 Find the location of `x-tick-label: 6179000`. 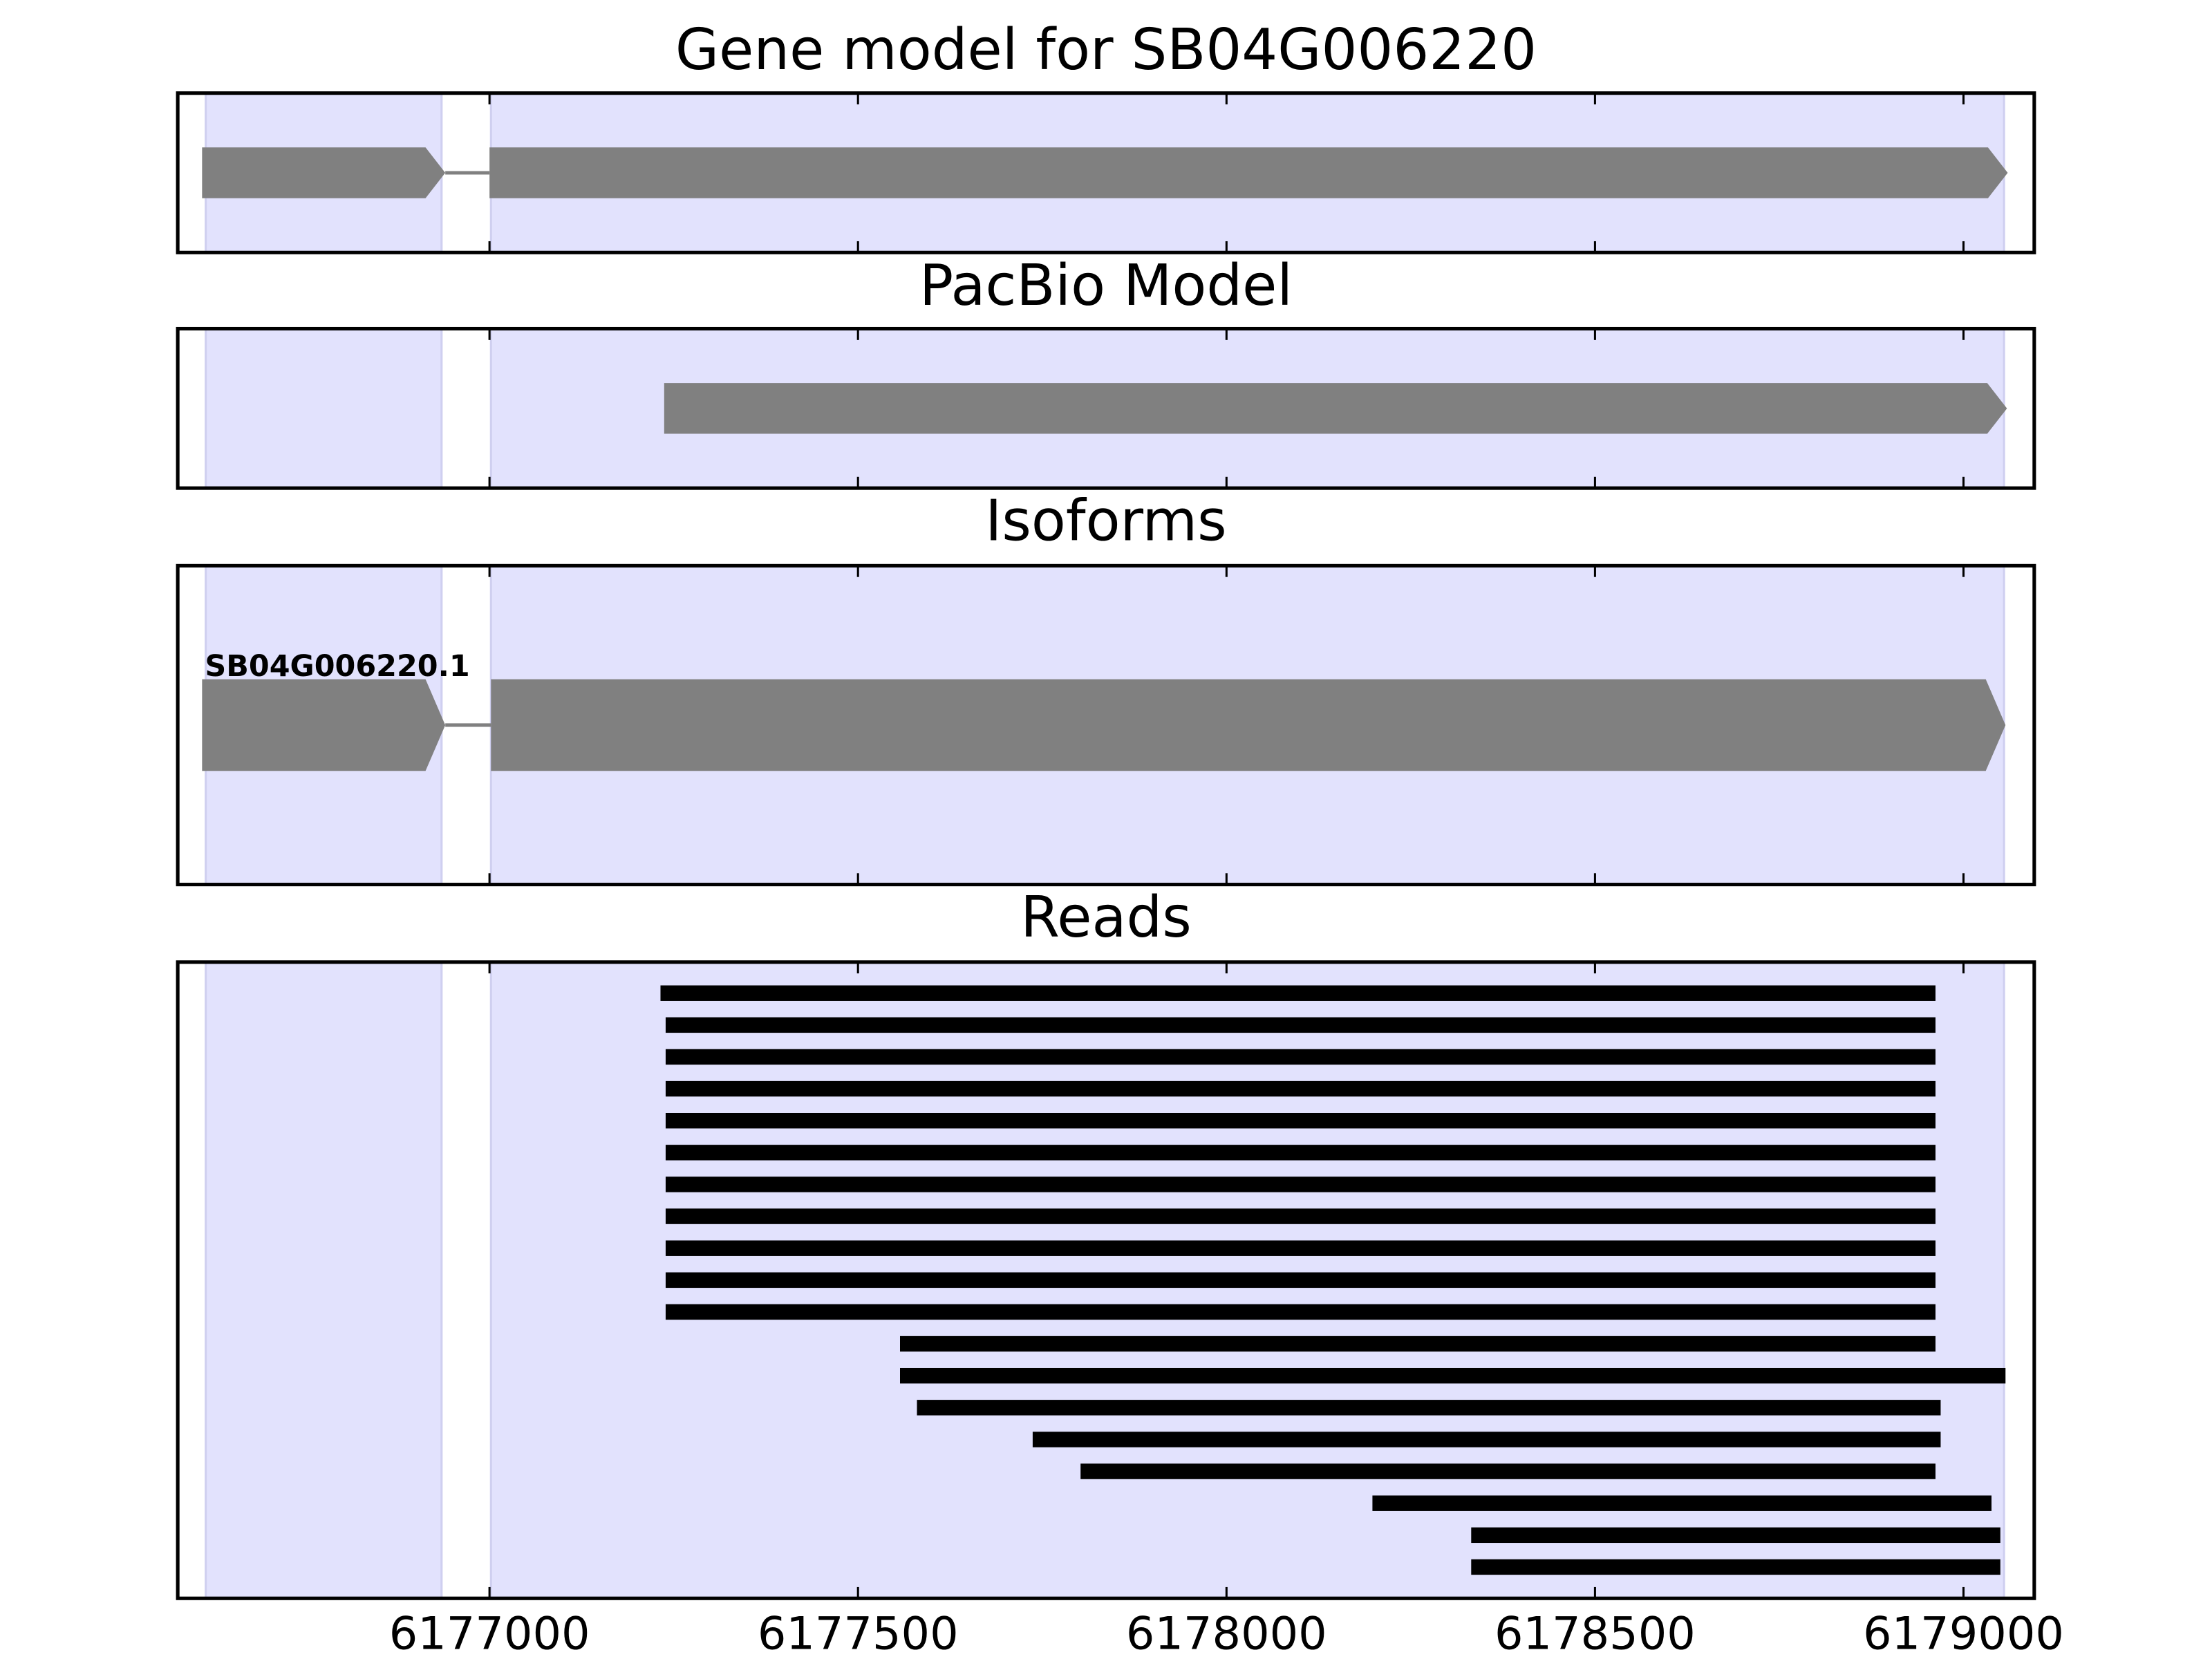

x-tick-label: 6179000 is located at coordinates (1963, 1633).